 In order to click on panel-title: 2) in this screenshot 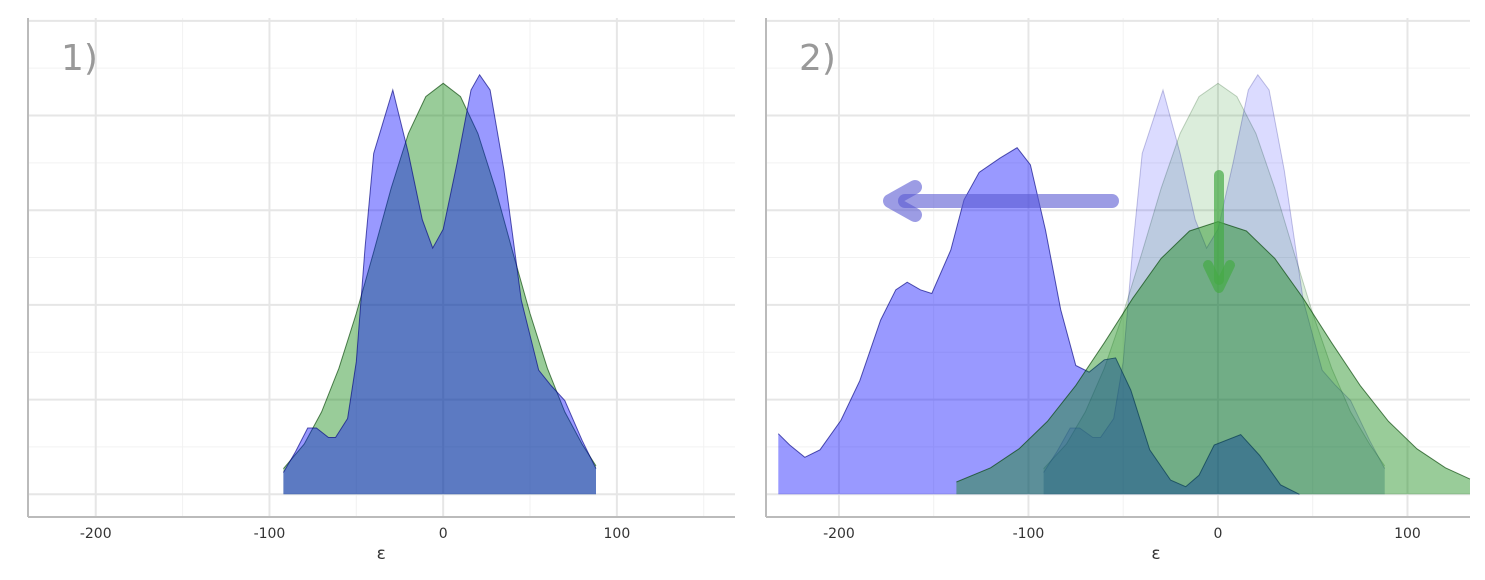, I will do `click(817, 58)`.